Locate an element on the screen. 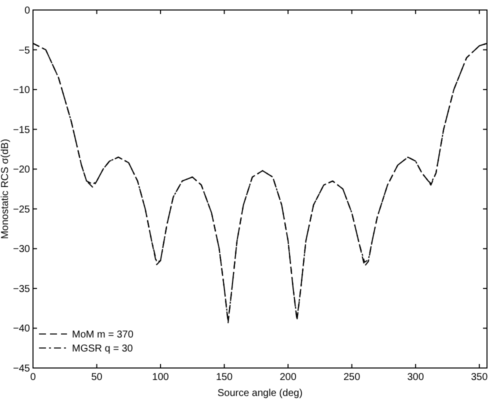 The width and height of the screenshot is (492, 402). x-axis-title: Source angle (deg) is located at coordinates (260, 393).